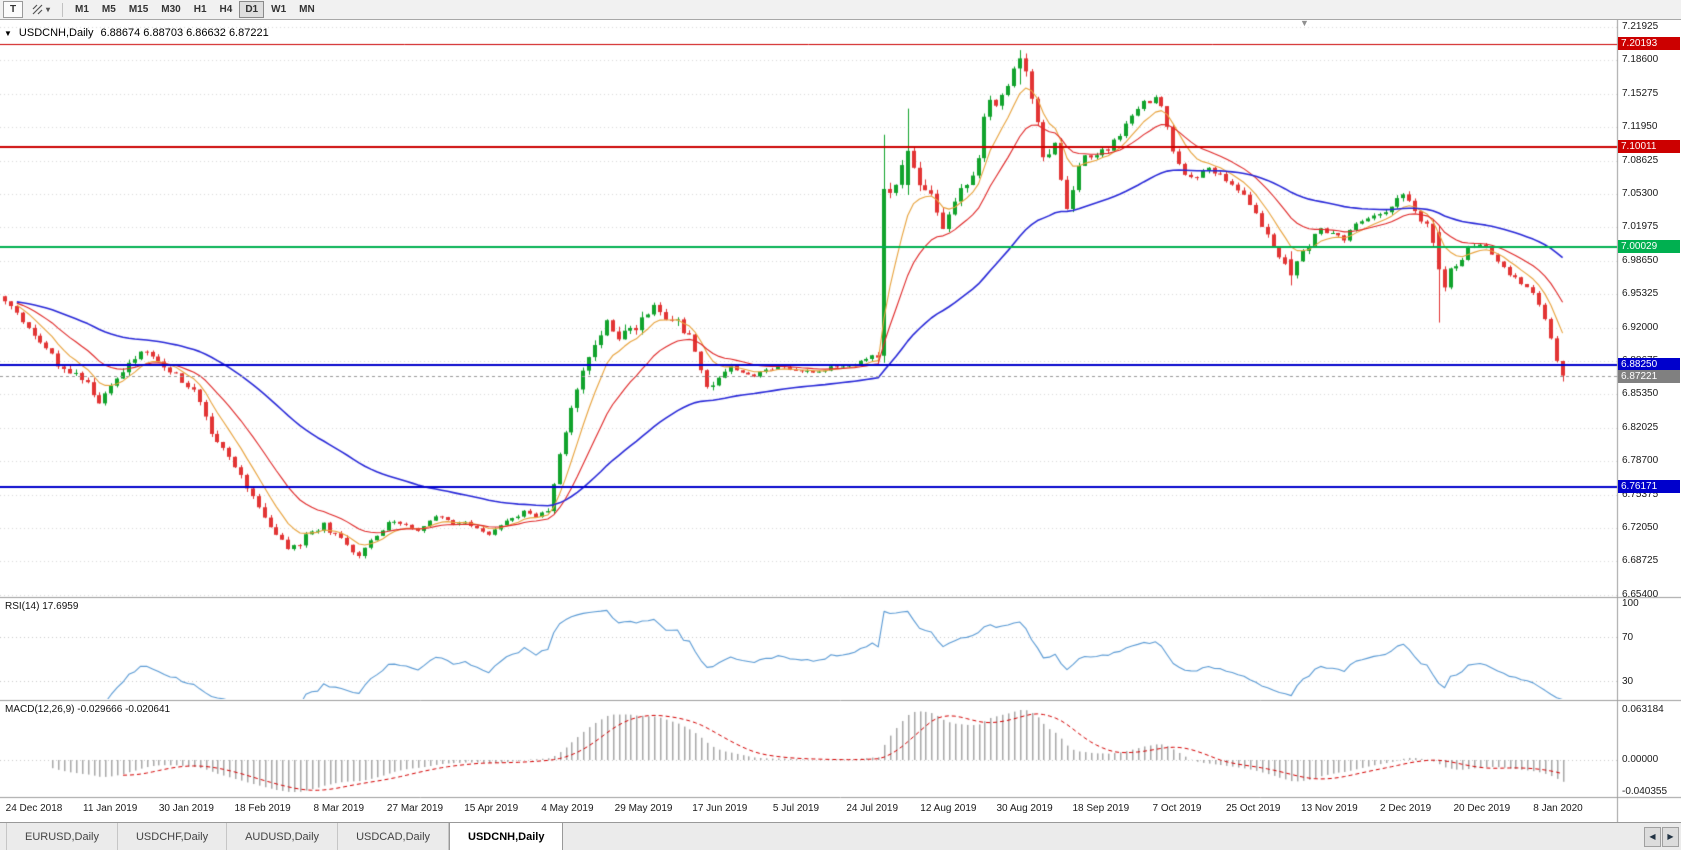  Describe the element at coordinates (720, 808) in the screenshot. I see `date-axis-label: 17 Jun 2019` at that location.